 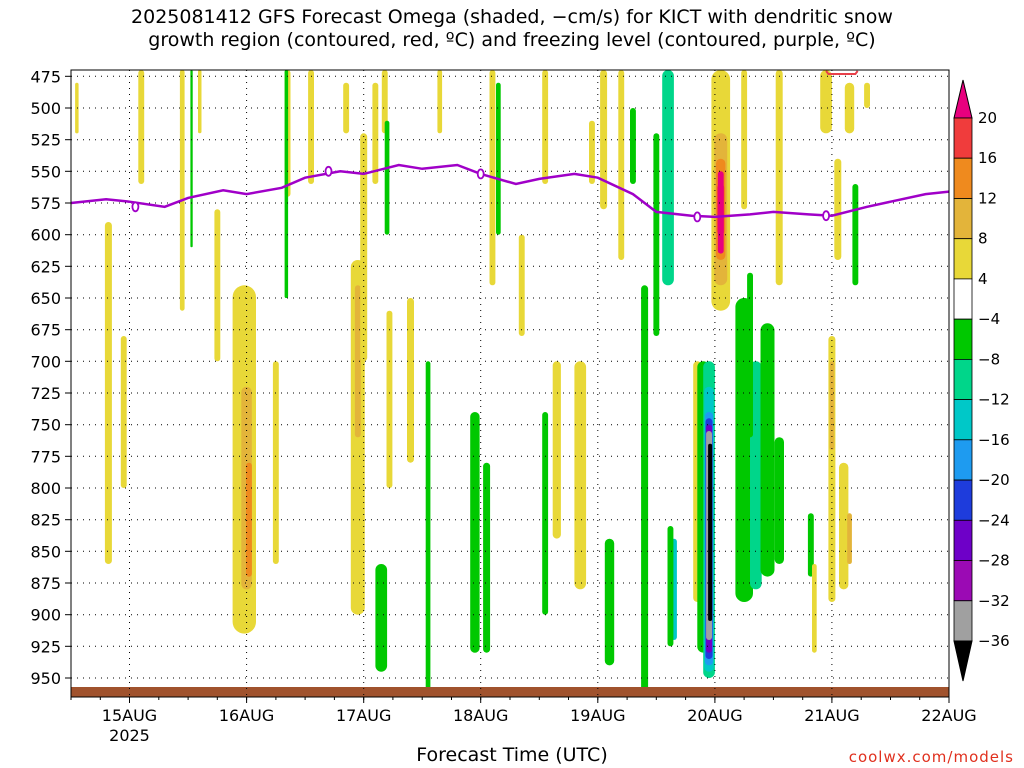 What do you see at coordinates (45, 330) in the screenshot?
I see `y-tick-label: 675` at bounding box center [45, 330].